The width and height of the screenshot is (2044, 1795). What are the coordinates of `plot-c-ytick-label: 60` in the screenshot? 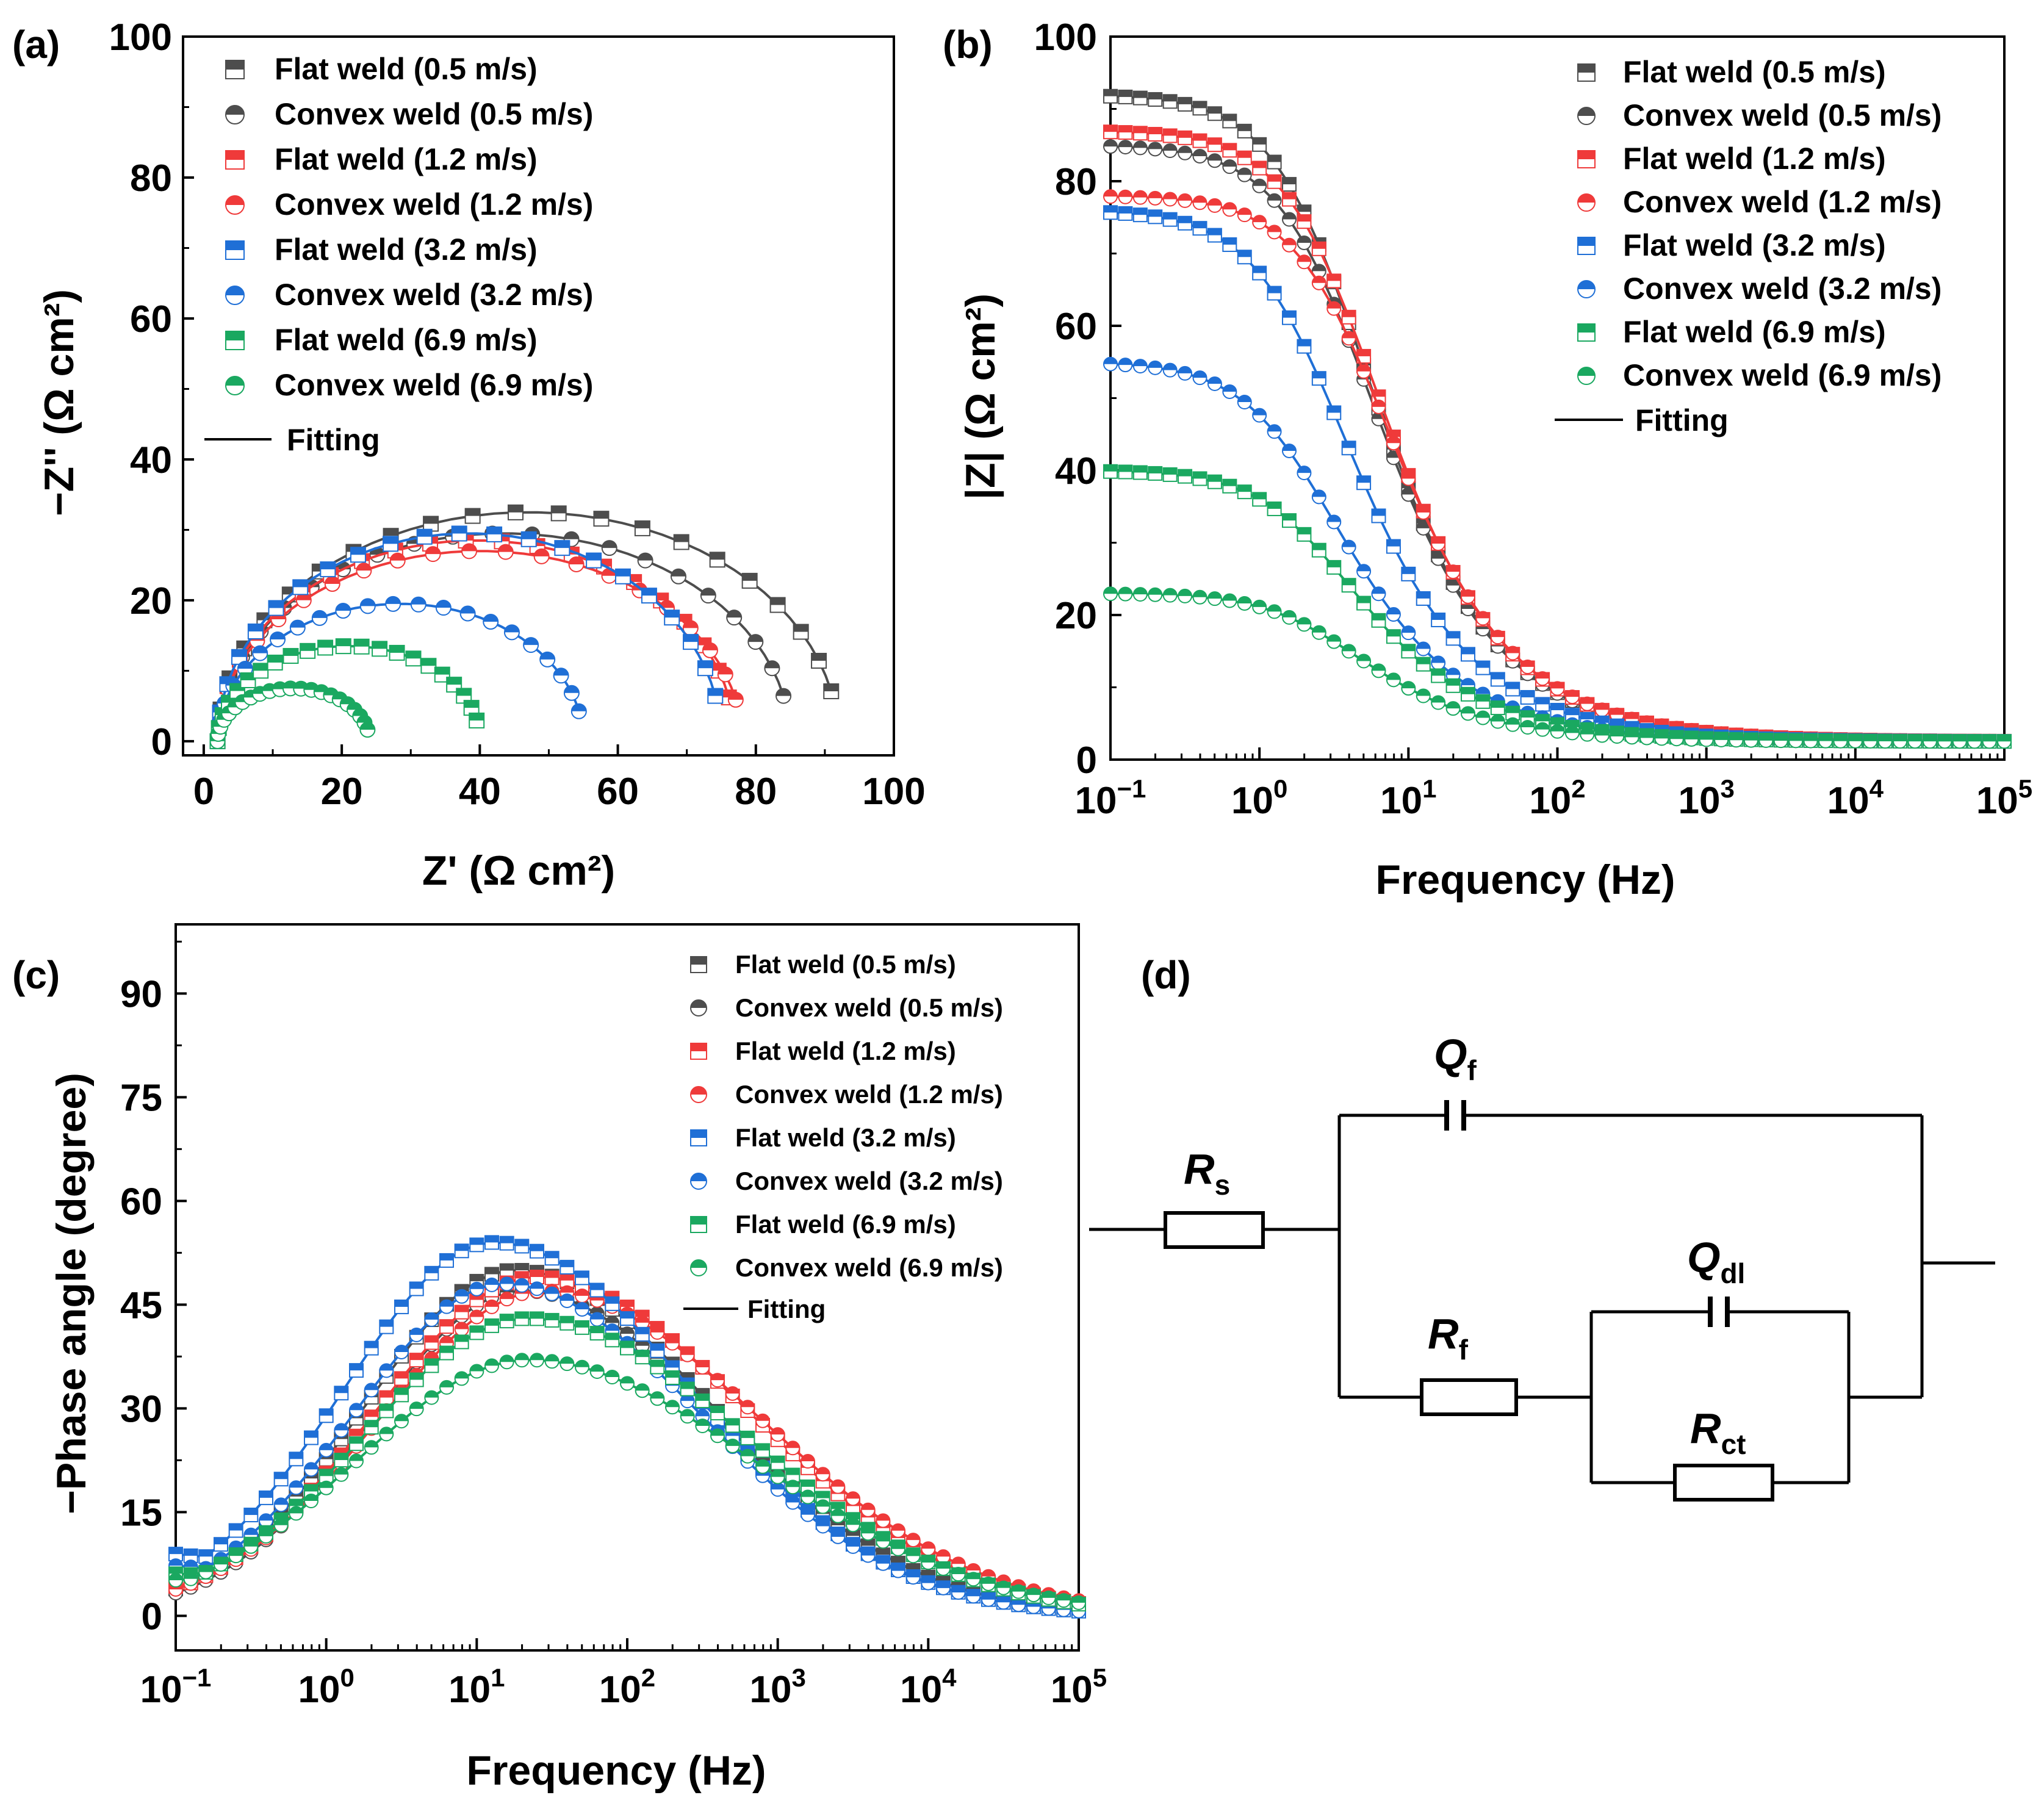 It's located at (141, 1202).